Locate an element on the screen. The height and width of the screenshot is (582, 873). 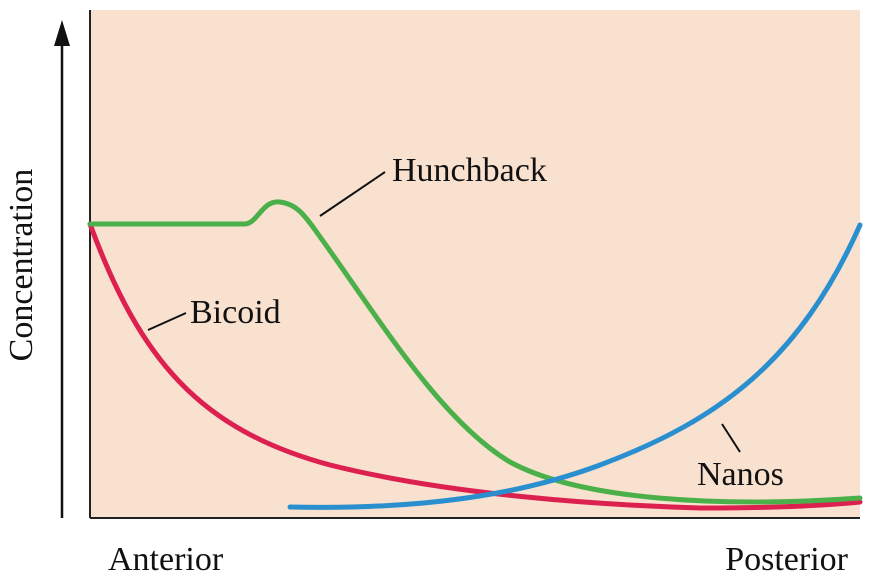
curve-label: Hunchback is located at coordinates (469, 170).